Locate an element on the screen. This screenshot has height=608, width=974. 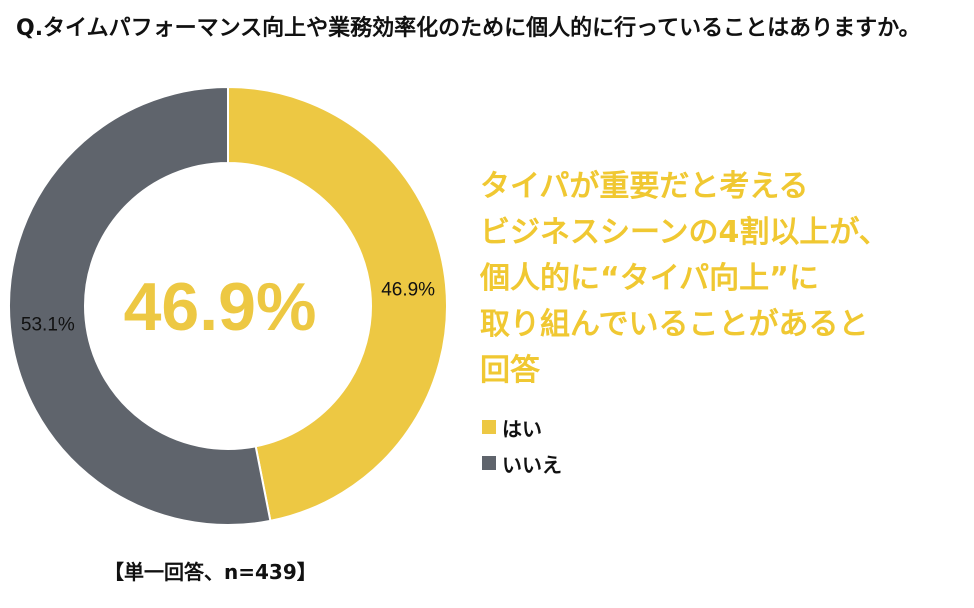
slice-label-yes: 46.9% is located at coordinates (408, 289).